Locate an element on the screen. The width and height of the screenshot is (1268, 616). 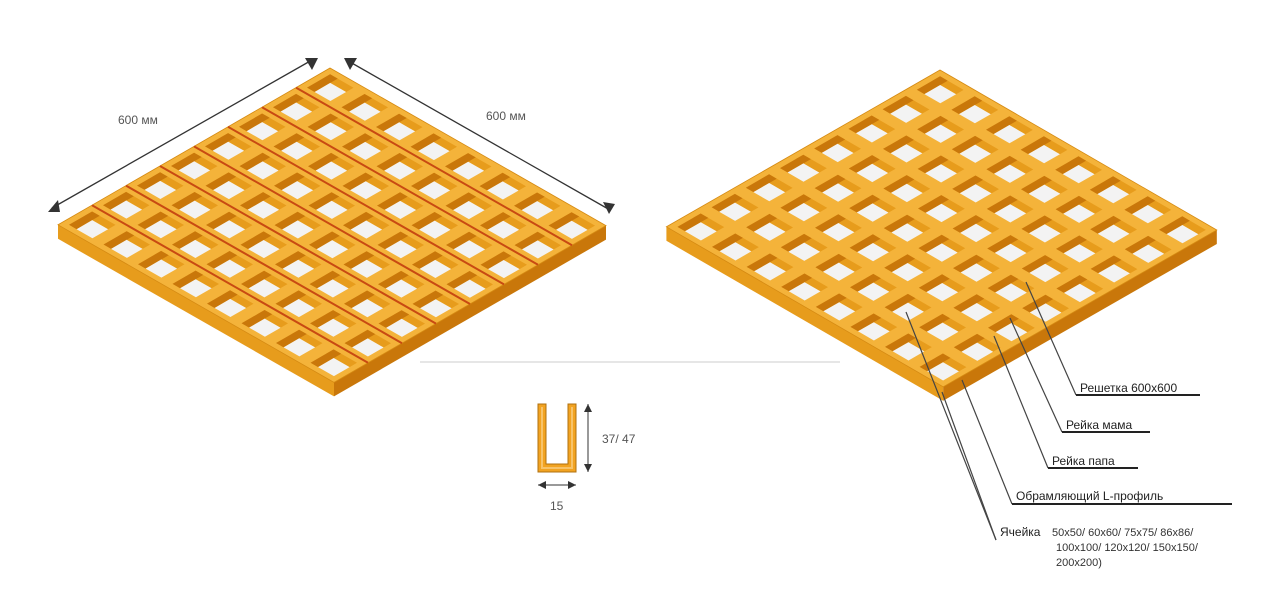
dim-arrow-left-bottom is located at coordinates (54, 206).